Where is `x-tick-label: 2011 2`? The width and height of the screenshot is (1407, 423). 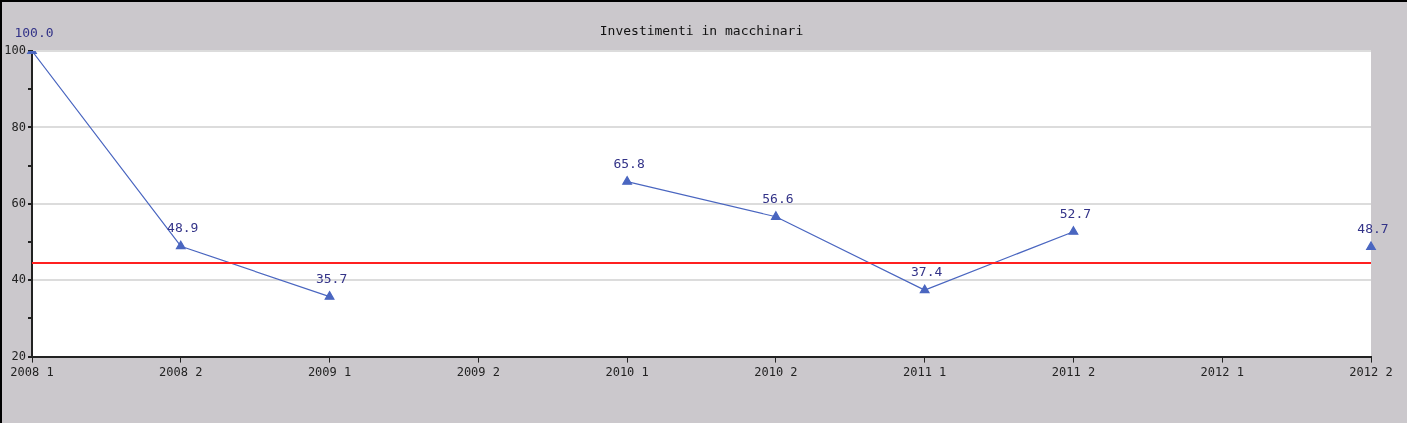
x-tick-label: 2011 2 is located at coordinates (1073, 371).